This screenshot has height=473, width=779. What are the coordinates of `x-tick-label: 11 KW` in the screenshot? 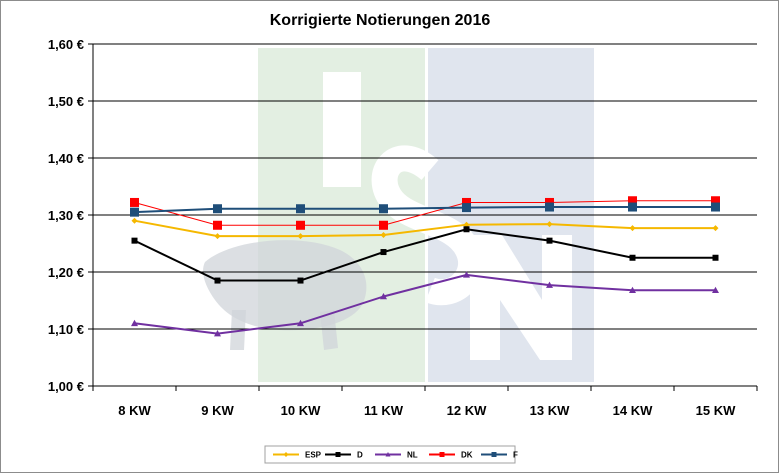 It's located at (384, 410).